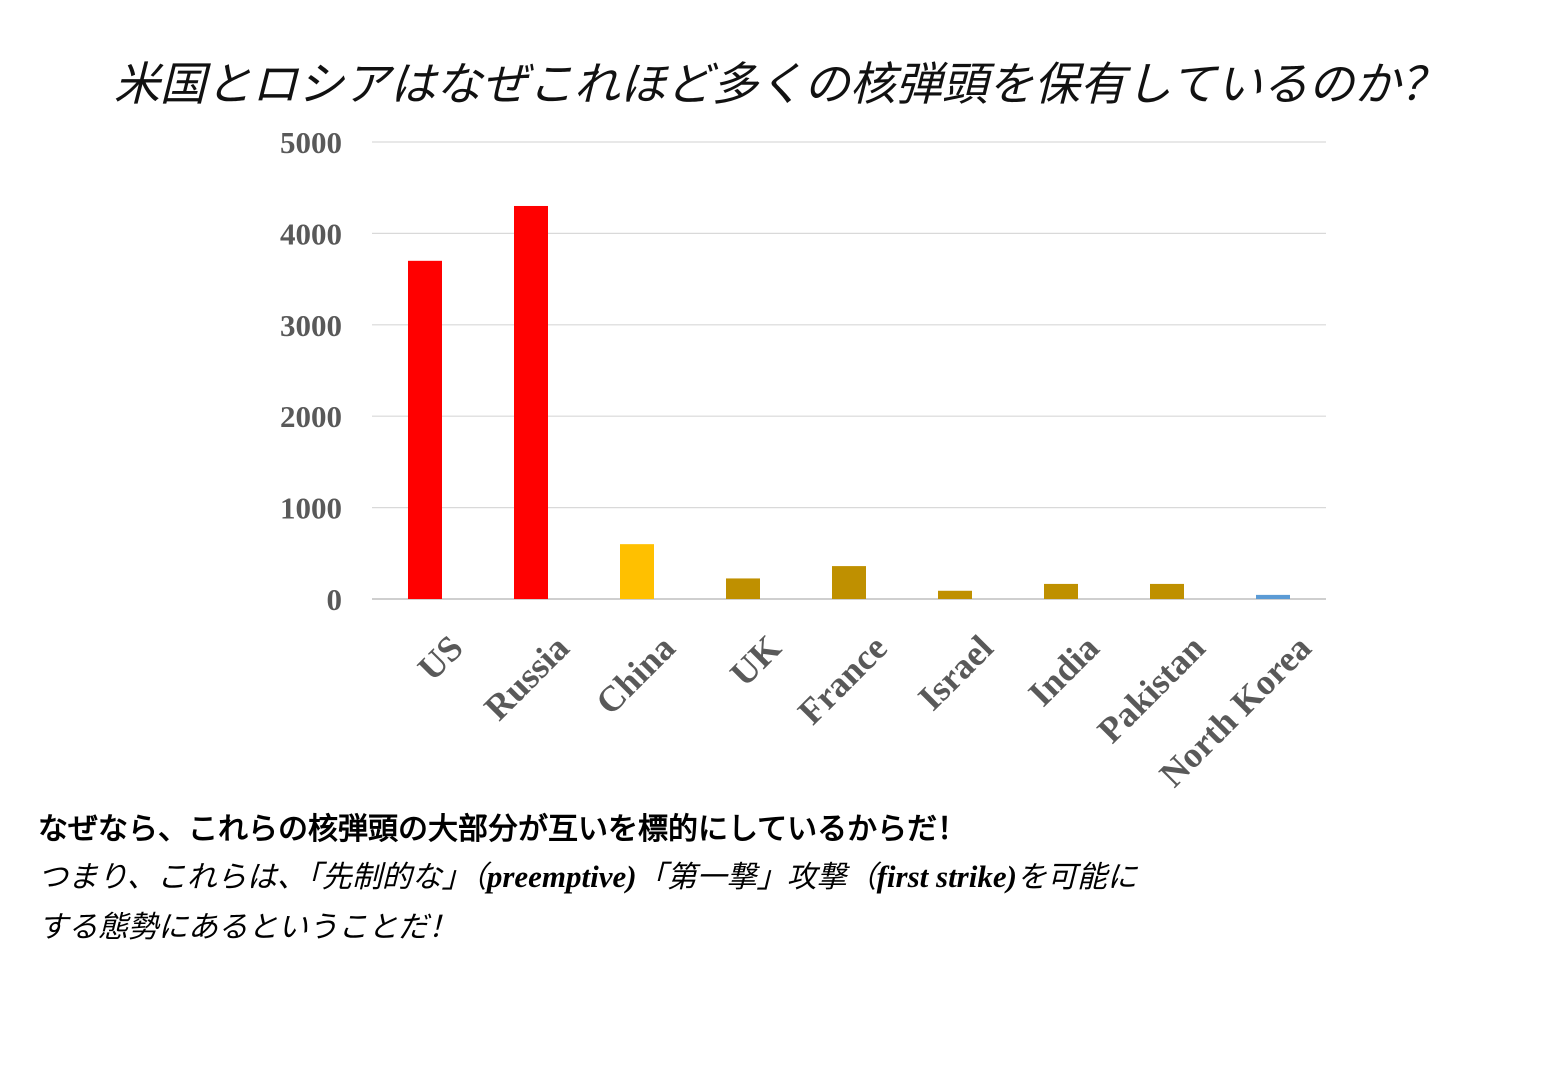 The image size is (1560, 1080). What do you see at coordinates (311, 416) in the screenshot?
I see `y-tick-label: 2000` at bounding box center [311, 416].